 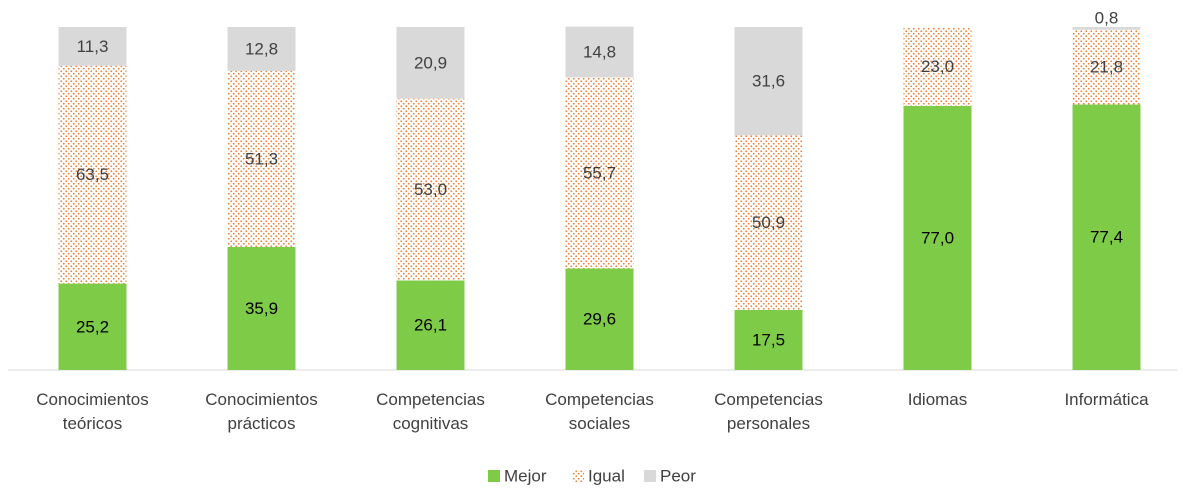 I want to click on data-label: 23,0, so click(x=937, y=66).